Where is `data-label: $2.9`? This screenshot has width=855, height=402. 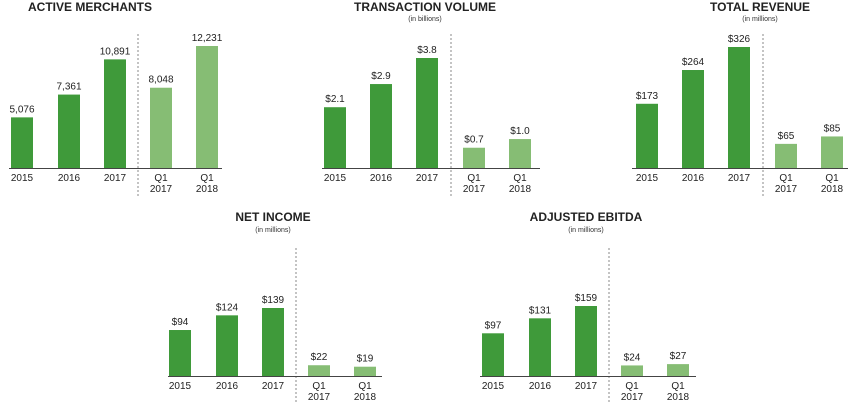
data-label: $2.9 is located at coordinates (381, 76).